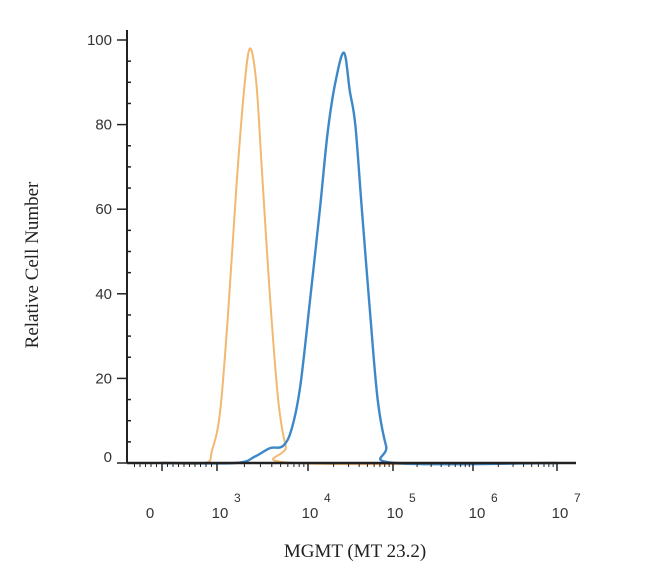 The width and height of the screenshot is (650, 585). What do you see at coordinates (108, 457) in the screenshot?
I see `y-tick-label: 0` at bounding box center [108, 457].